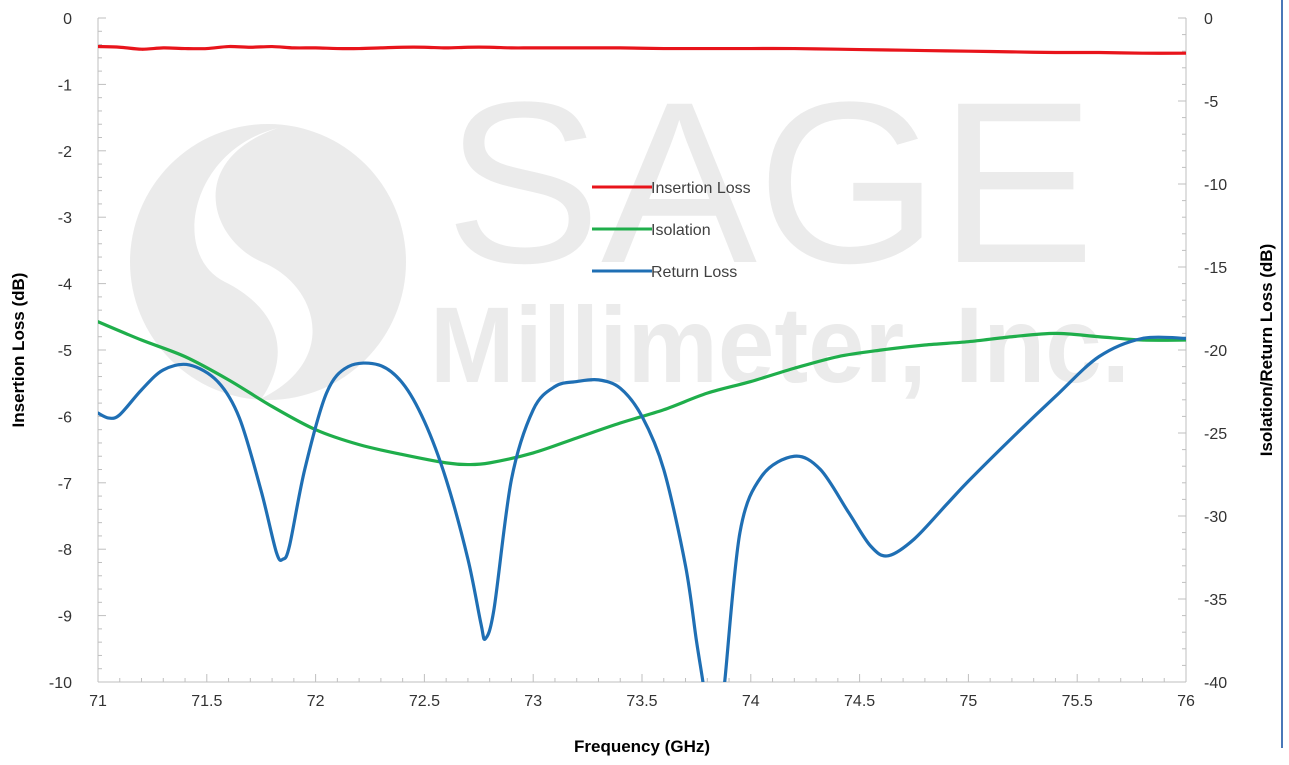 The width and height of the screenshot is (1289, 765). I want to click on x-tick-label: 74.5, so click(859, 701).